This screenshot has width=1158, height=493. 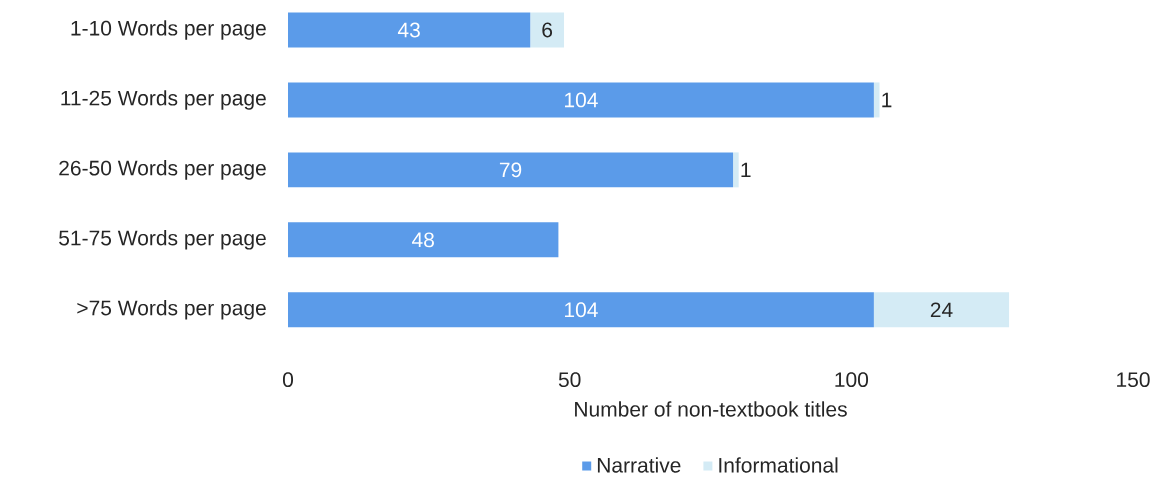 I want to click on data-label: 48, so click(x=423, y=240).